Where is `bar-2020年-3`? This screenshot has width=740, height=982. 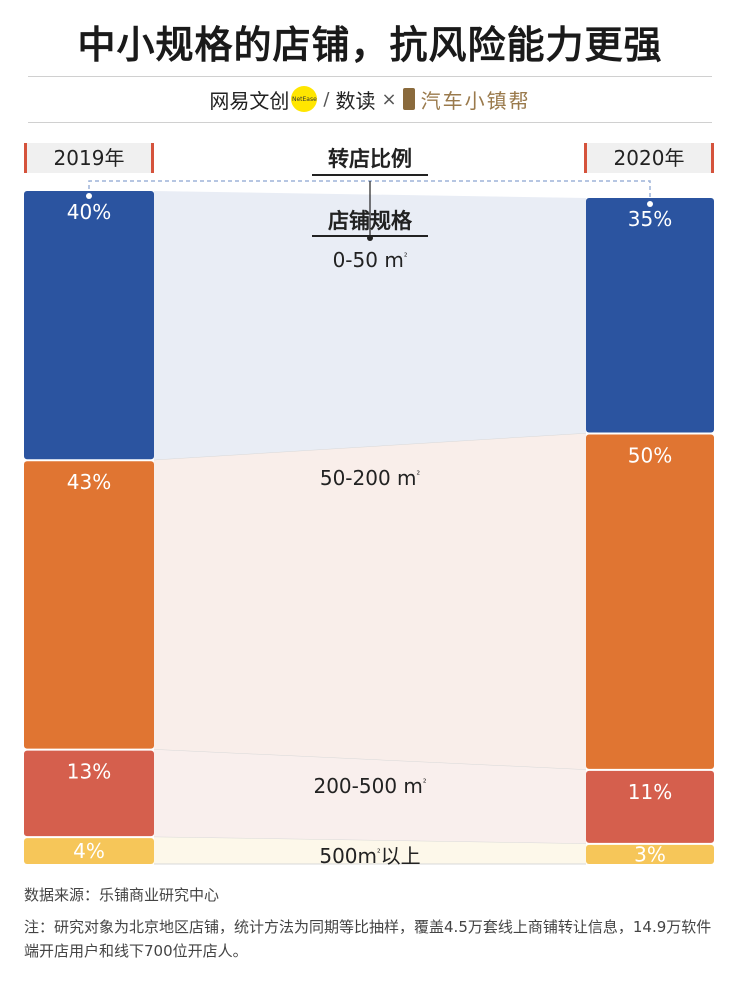 bar-2020年-3 is located at coordinates (650, 854).